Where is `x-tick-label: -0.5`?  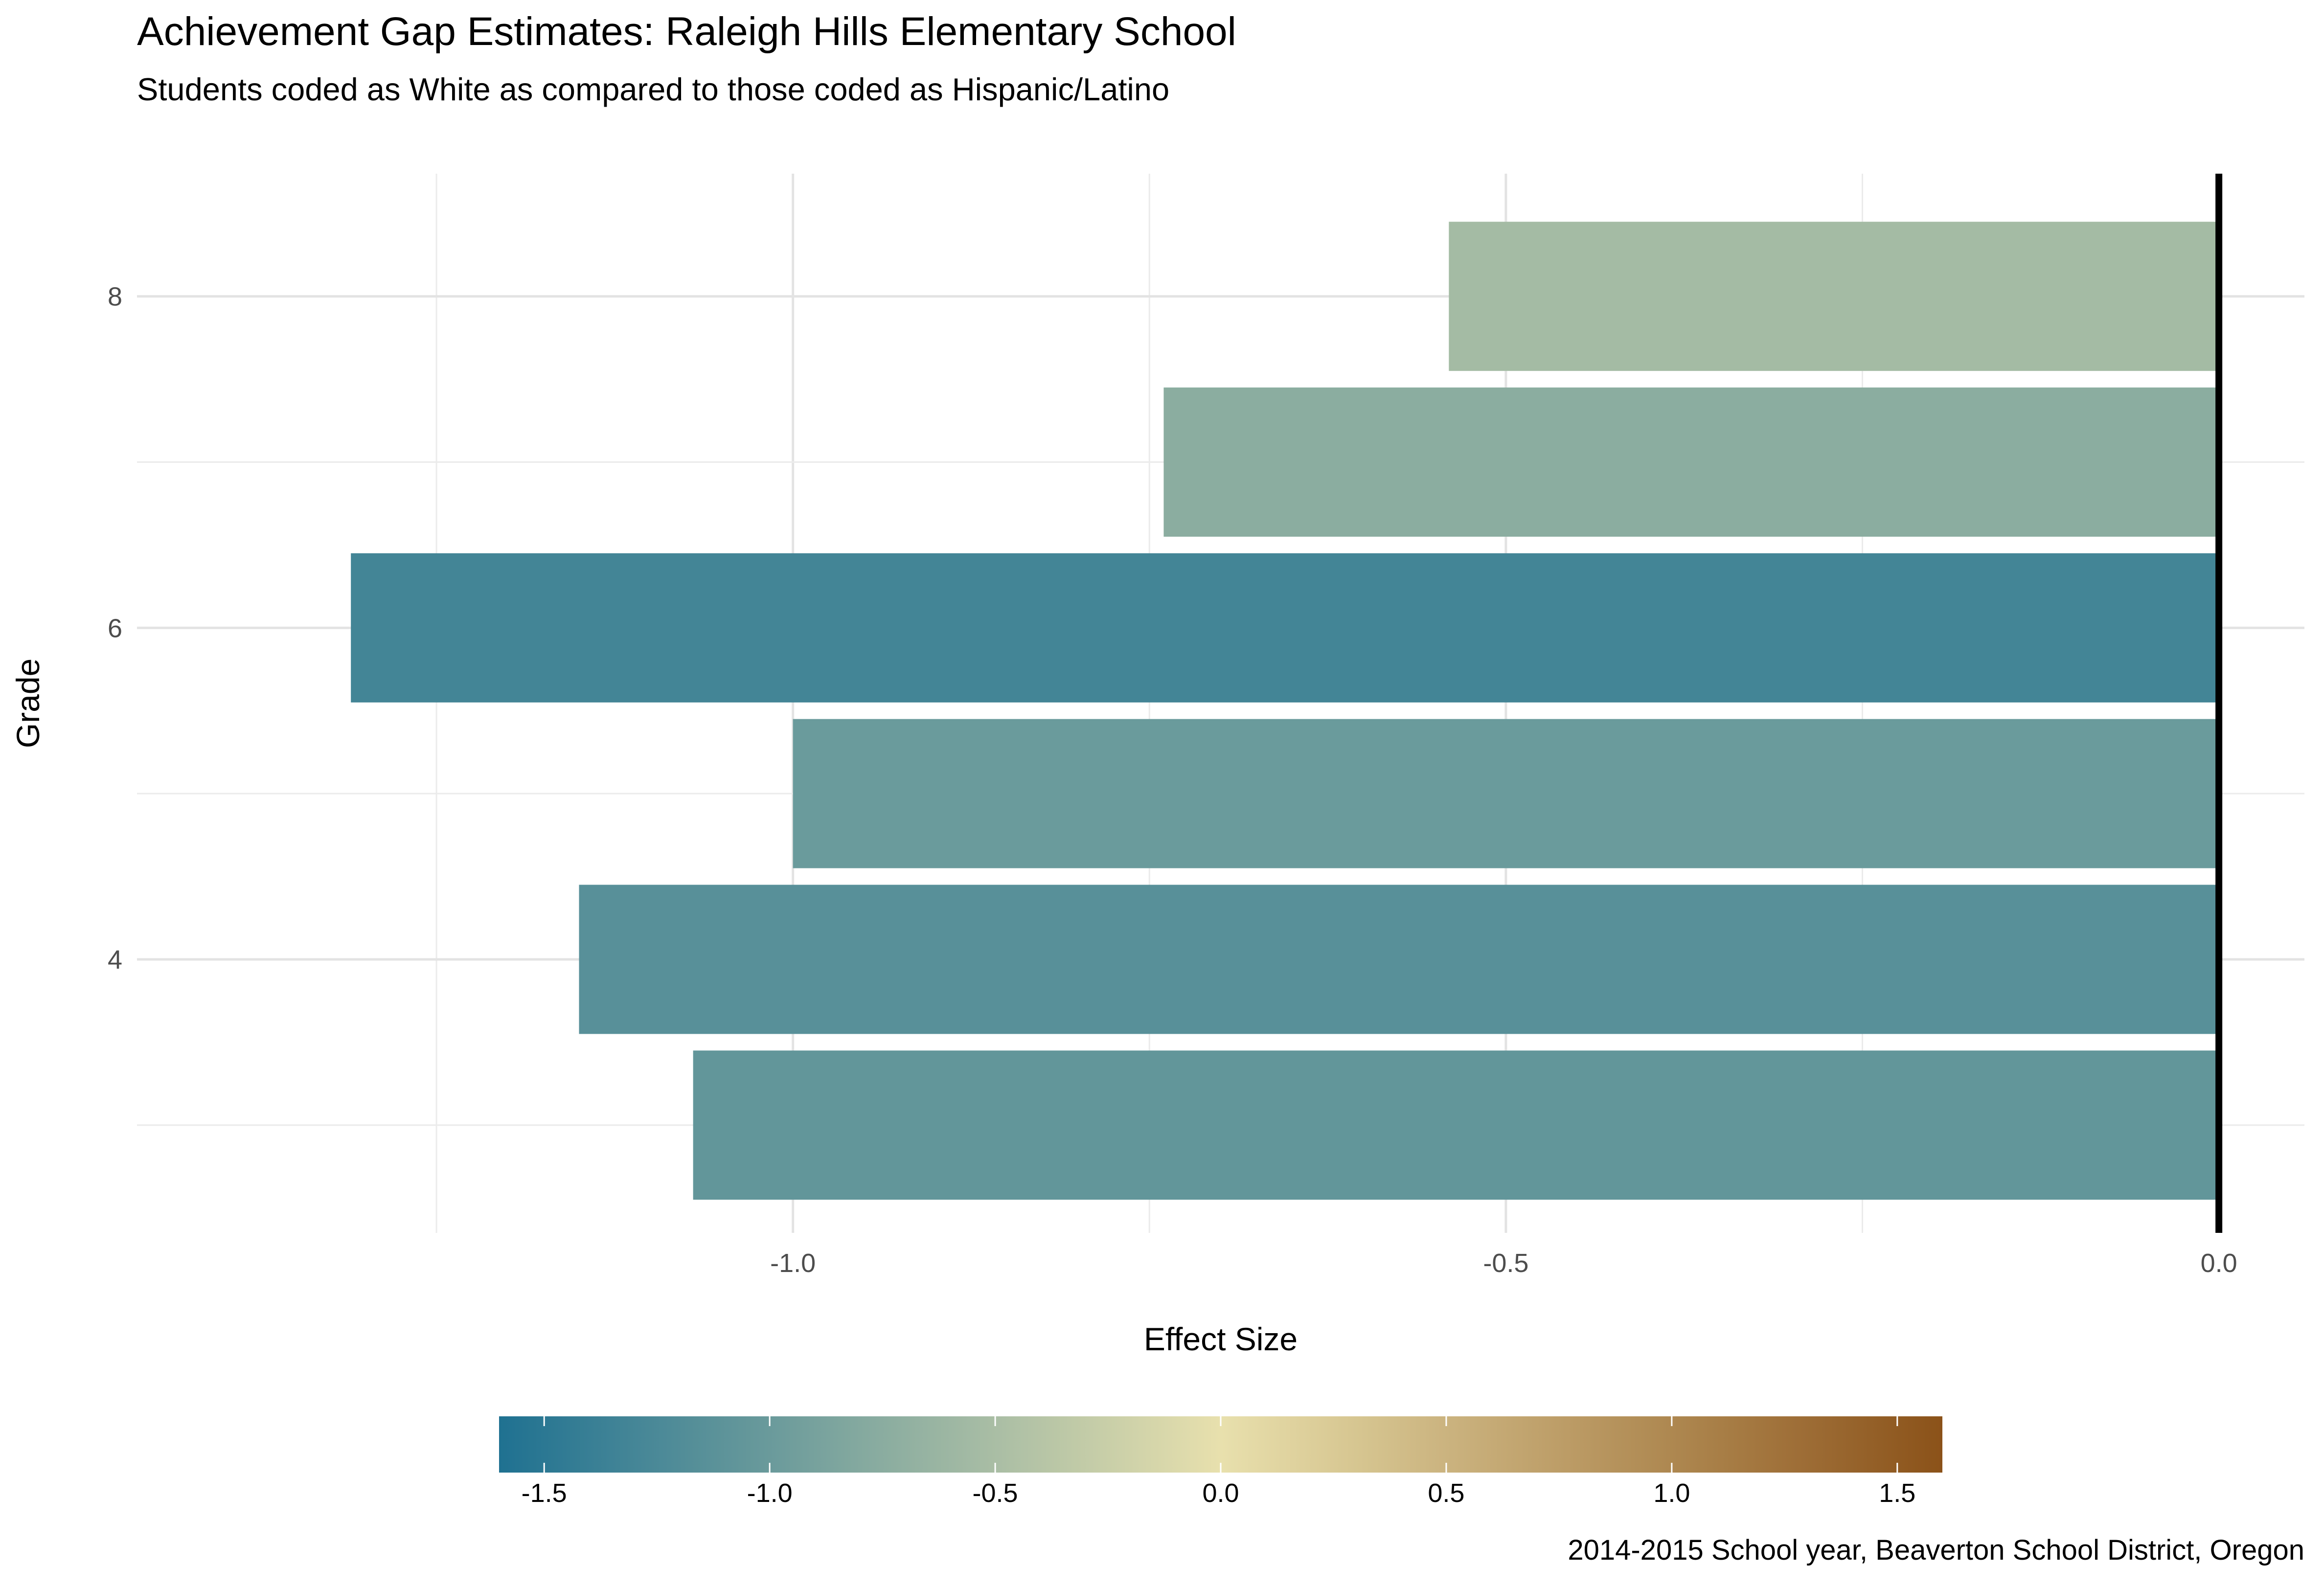
x-tick-label: -0.5 is located at coordinates (1506, 1264).